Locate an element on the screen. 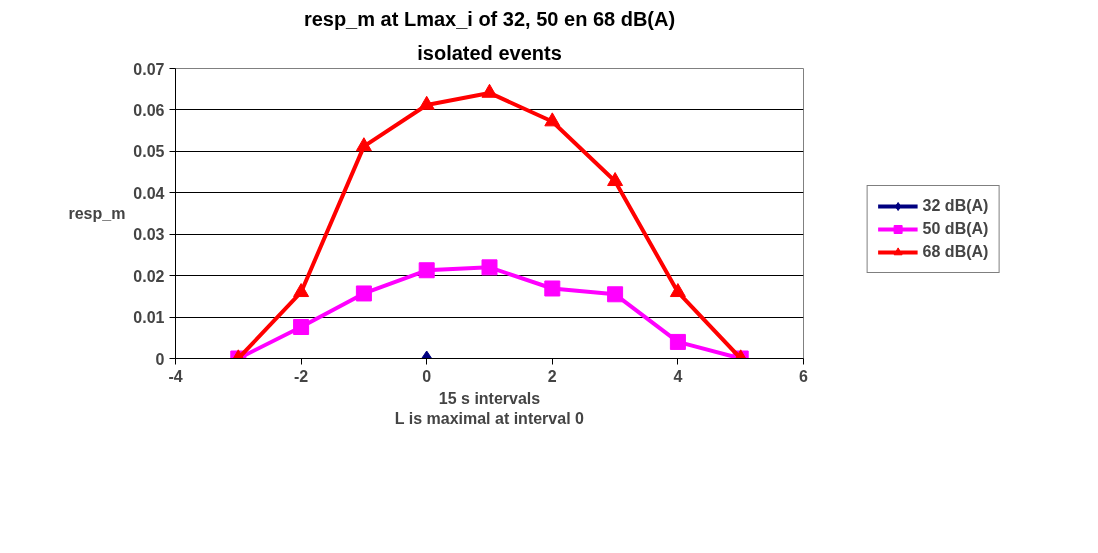 The image size is (1098, 553). y-tick-label: 0.07 is located at coordinates (149, 69).